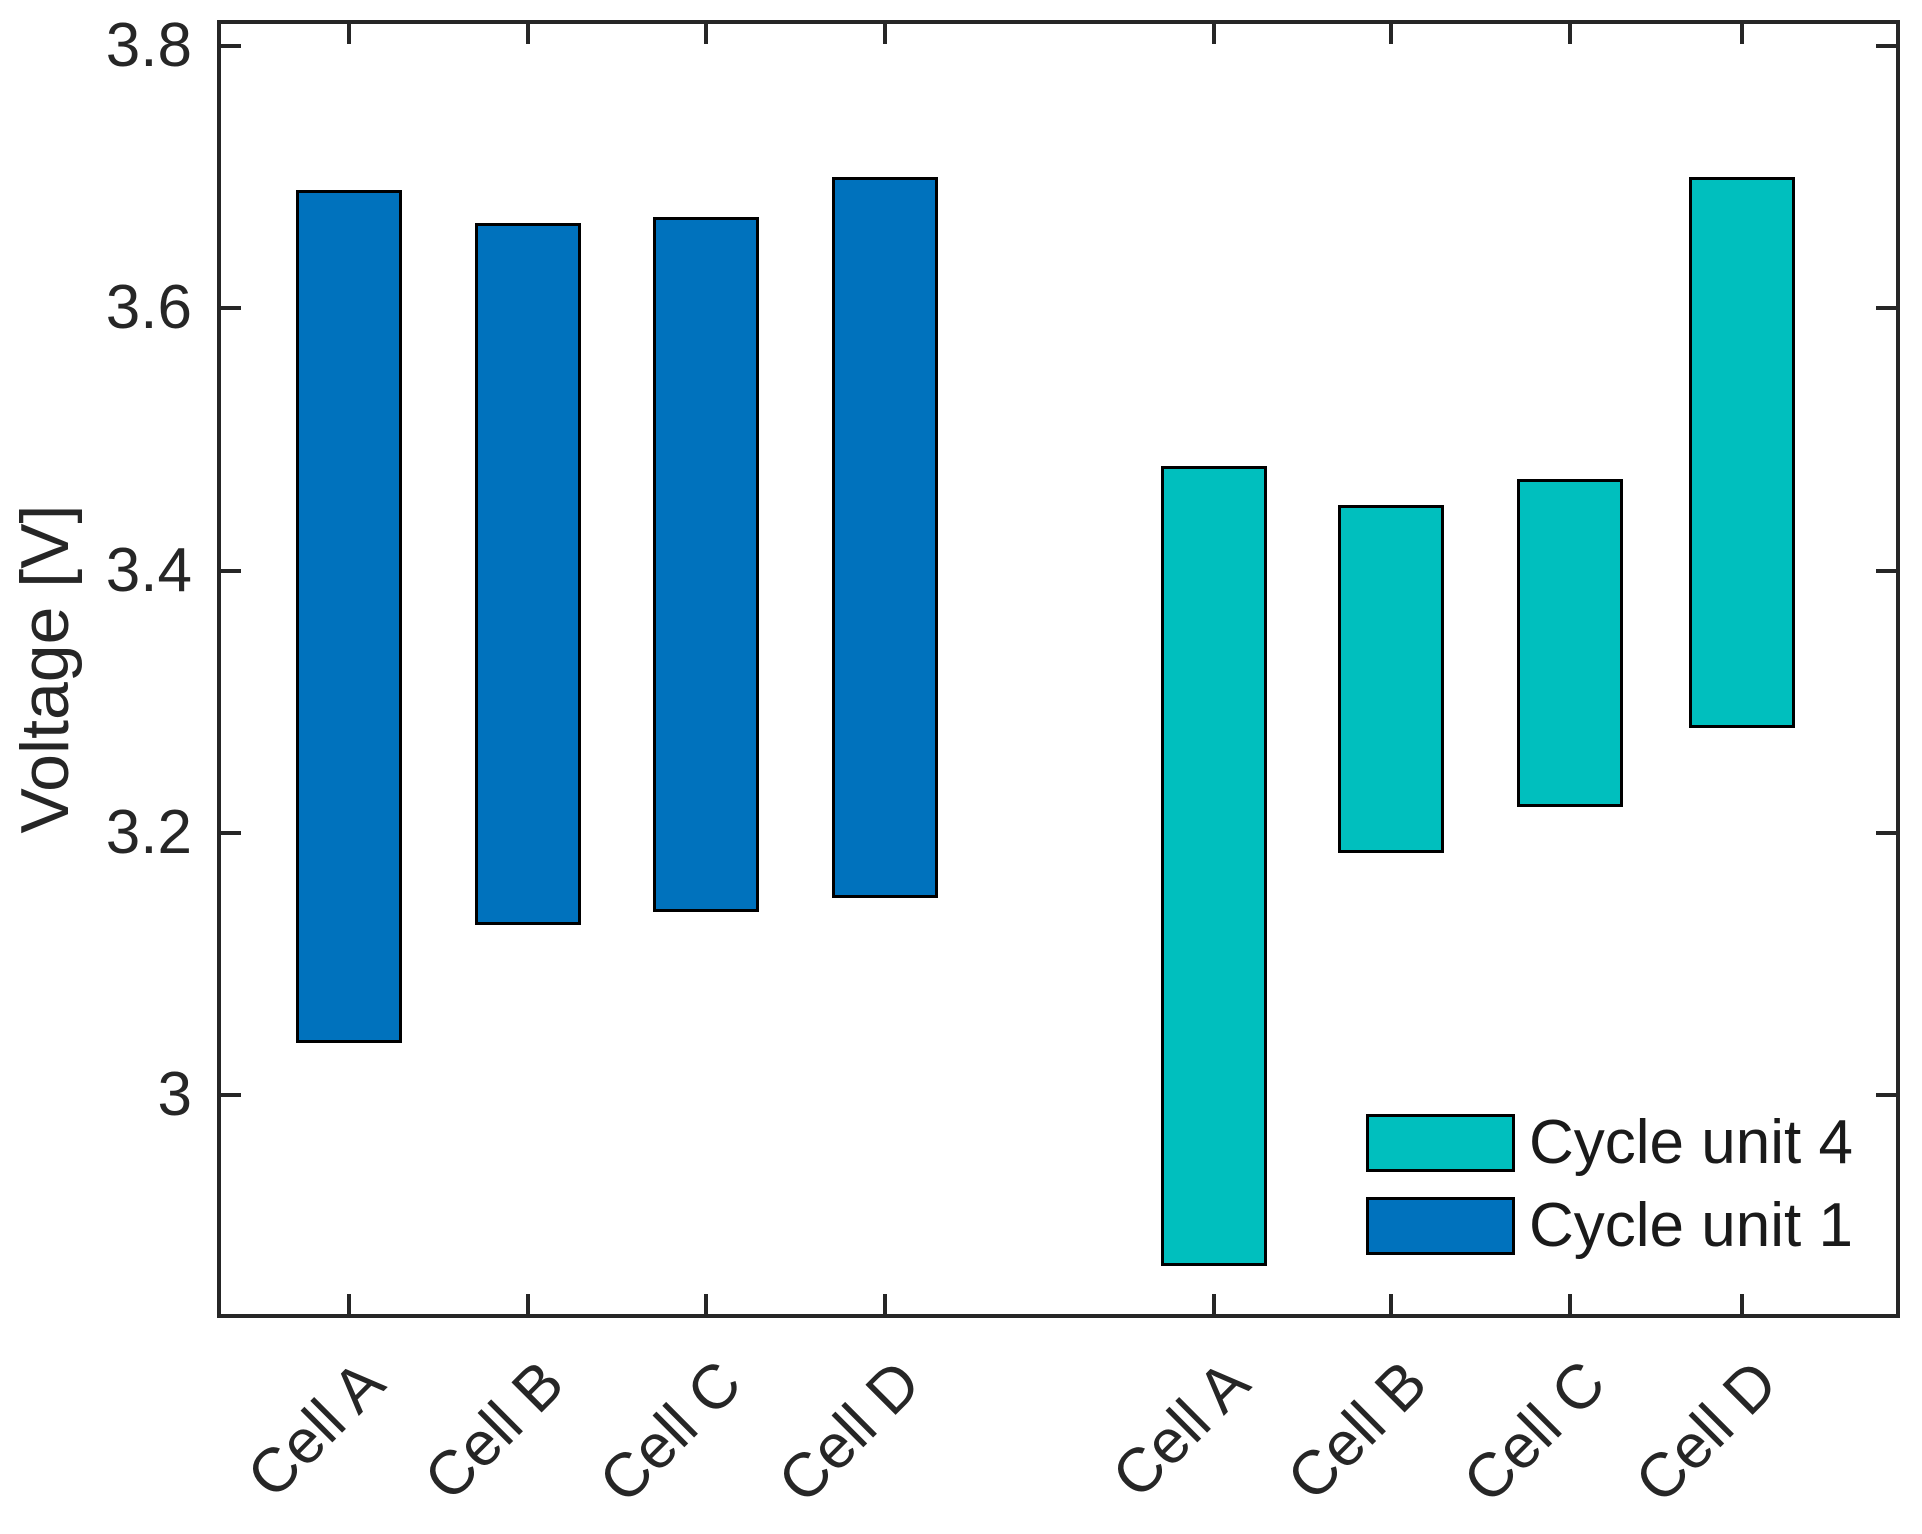 The width and height of the screenshot is (1922, 1534). I want to click on x-tick-label-cell-c-2: Cell C, so click(670, 1432).